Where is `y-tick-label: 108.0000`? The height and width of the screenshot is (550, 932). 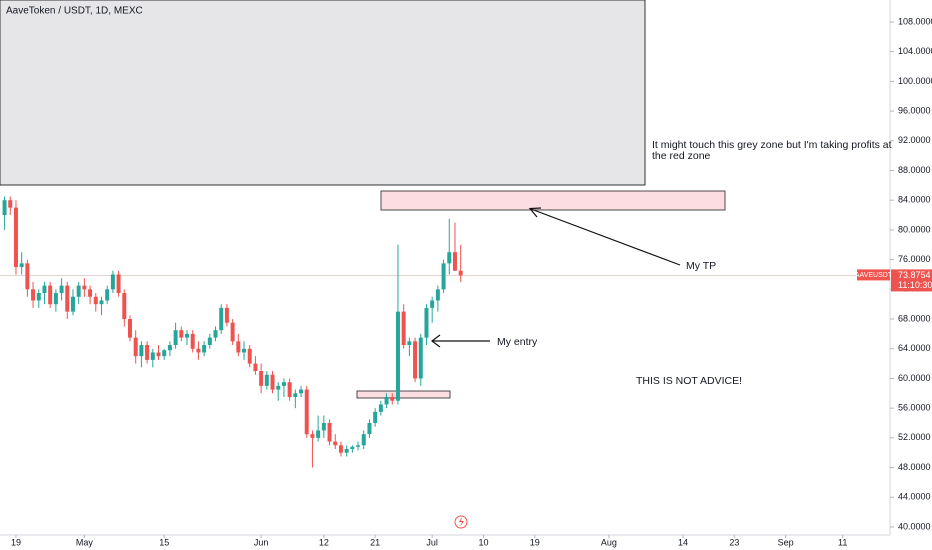 y-tick-label: 108.0000 is located at coordinates (915, 21).